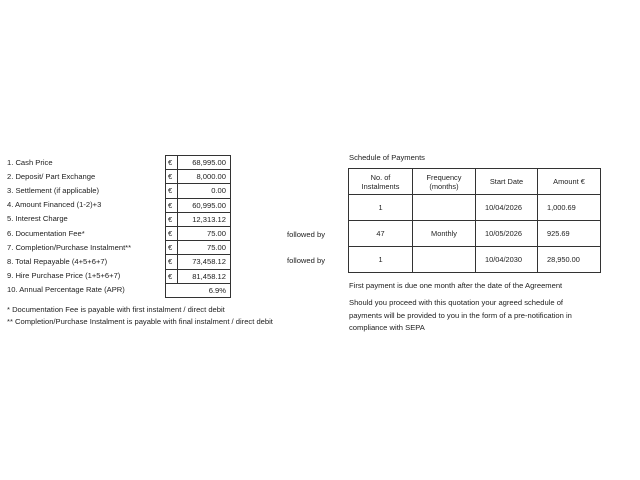 The image size is (640, 480). What do you see at coordinates (218, 191) in the screenshot?
I see `cost-value: 0.00` at bounding box center [218, 191].